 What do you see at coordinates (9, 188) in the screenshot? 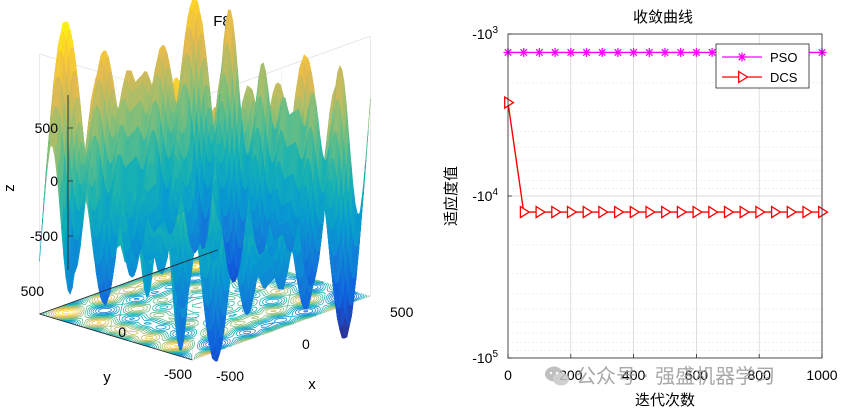
I see `z-axis-label: z` at bounding box center [9, 188].